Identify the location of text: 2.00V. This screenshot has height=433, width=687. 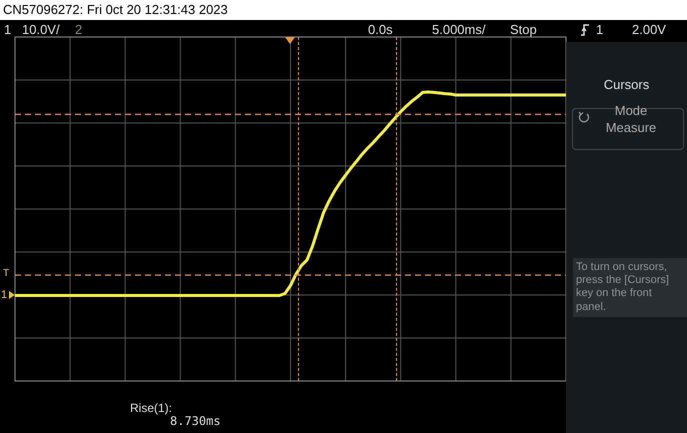
(649, 30).